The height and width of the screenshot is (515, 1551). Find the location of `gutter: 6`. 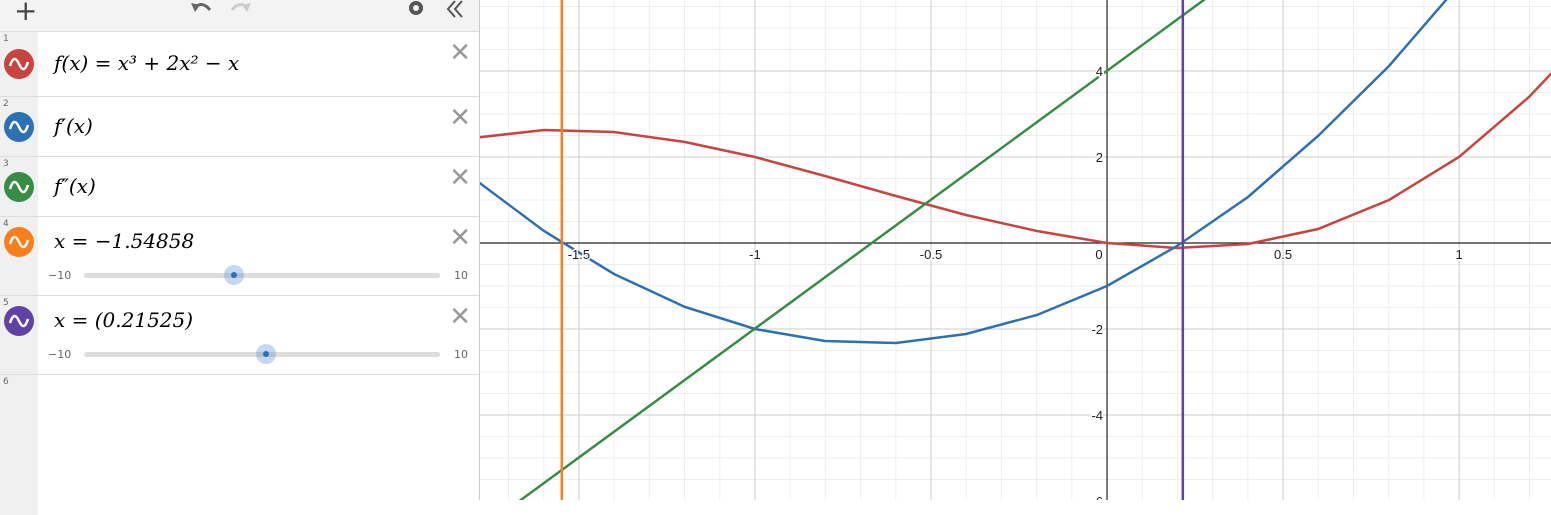

gutter: 6 is located at coordinates (19, 445).